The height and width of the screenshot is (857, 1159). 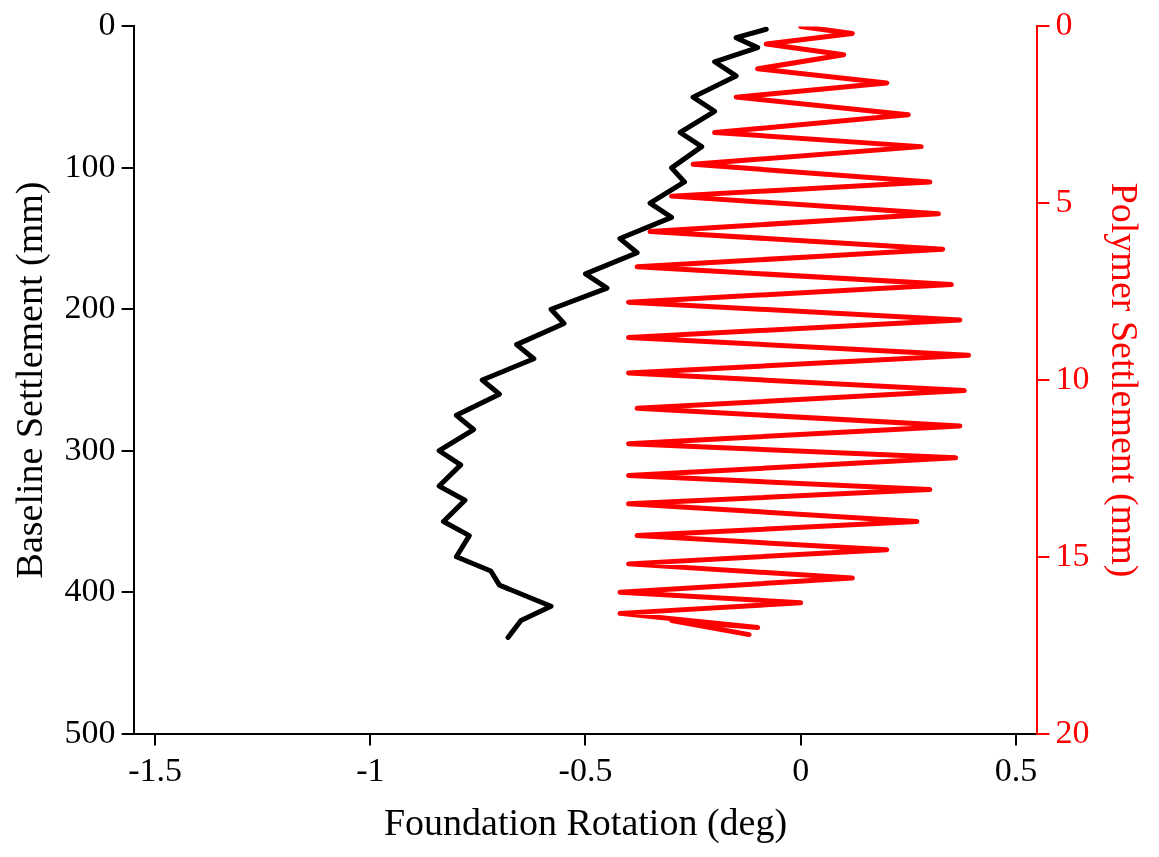 I want to click on x-axis-title: Foundation Rotation (deg), so click(x=585, y=823).